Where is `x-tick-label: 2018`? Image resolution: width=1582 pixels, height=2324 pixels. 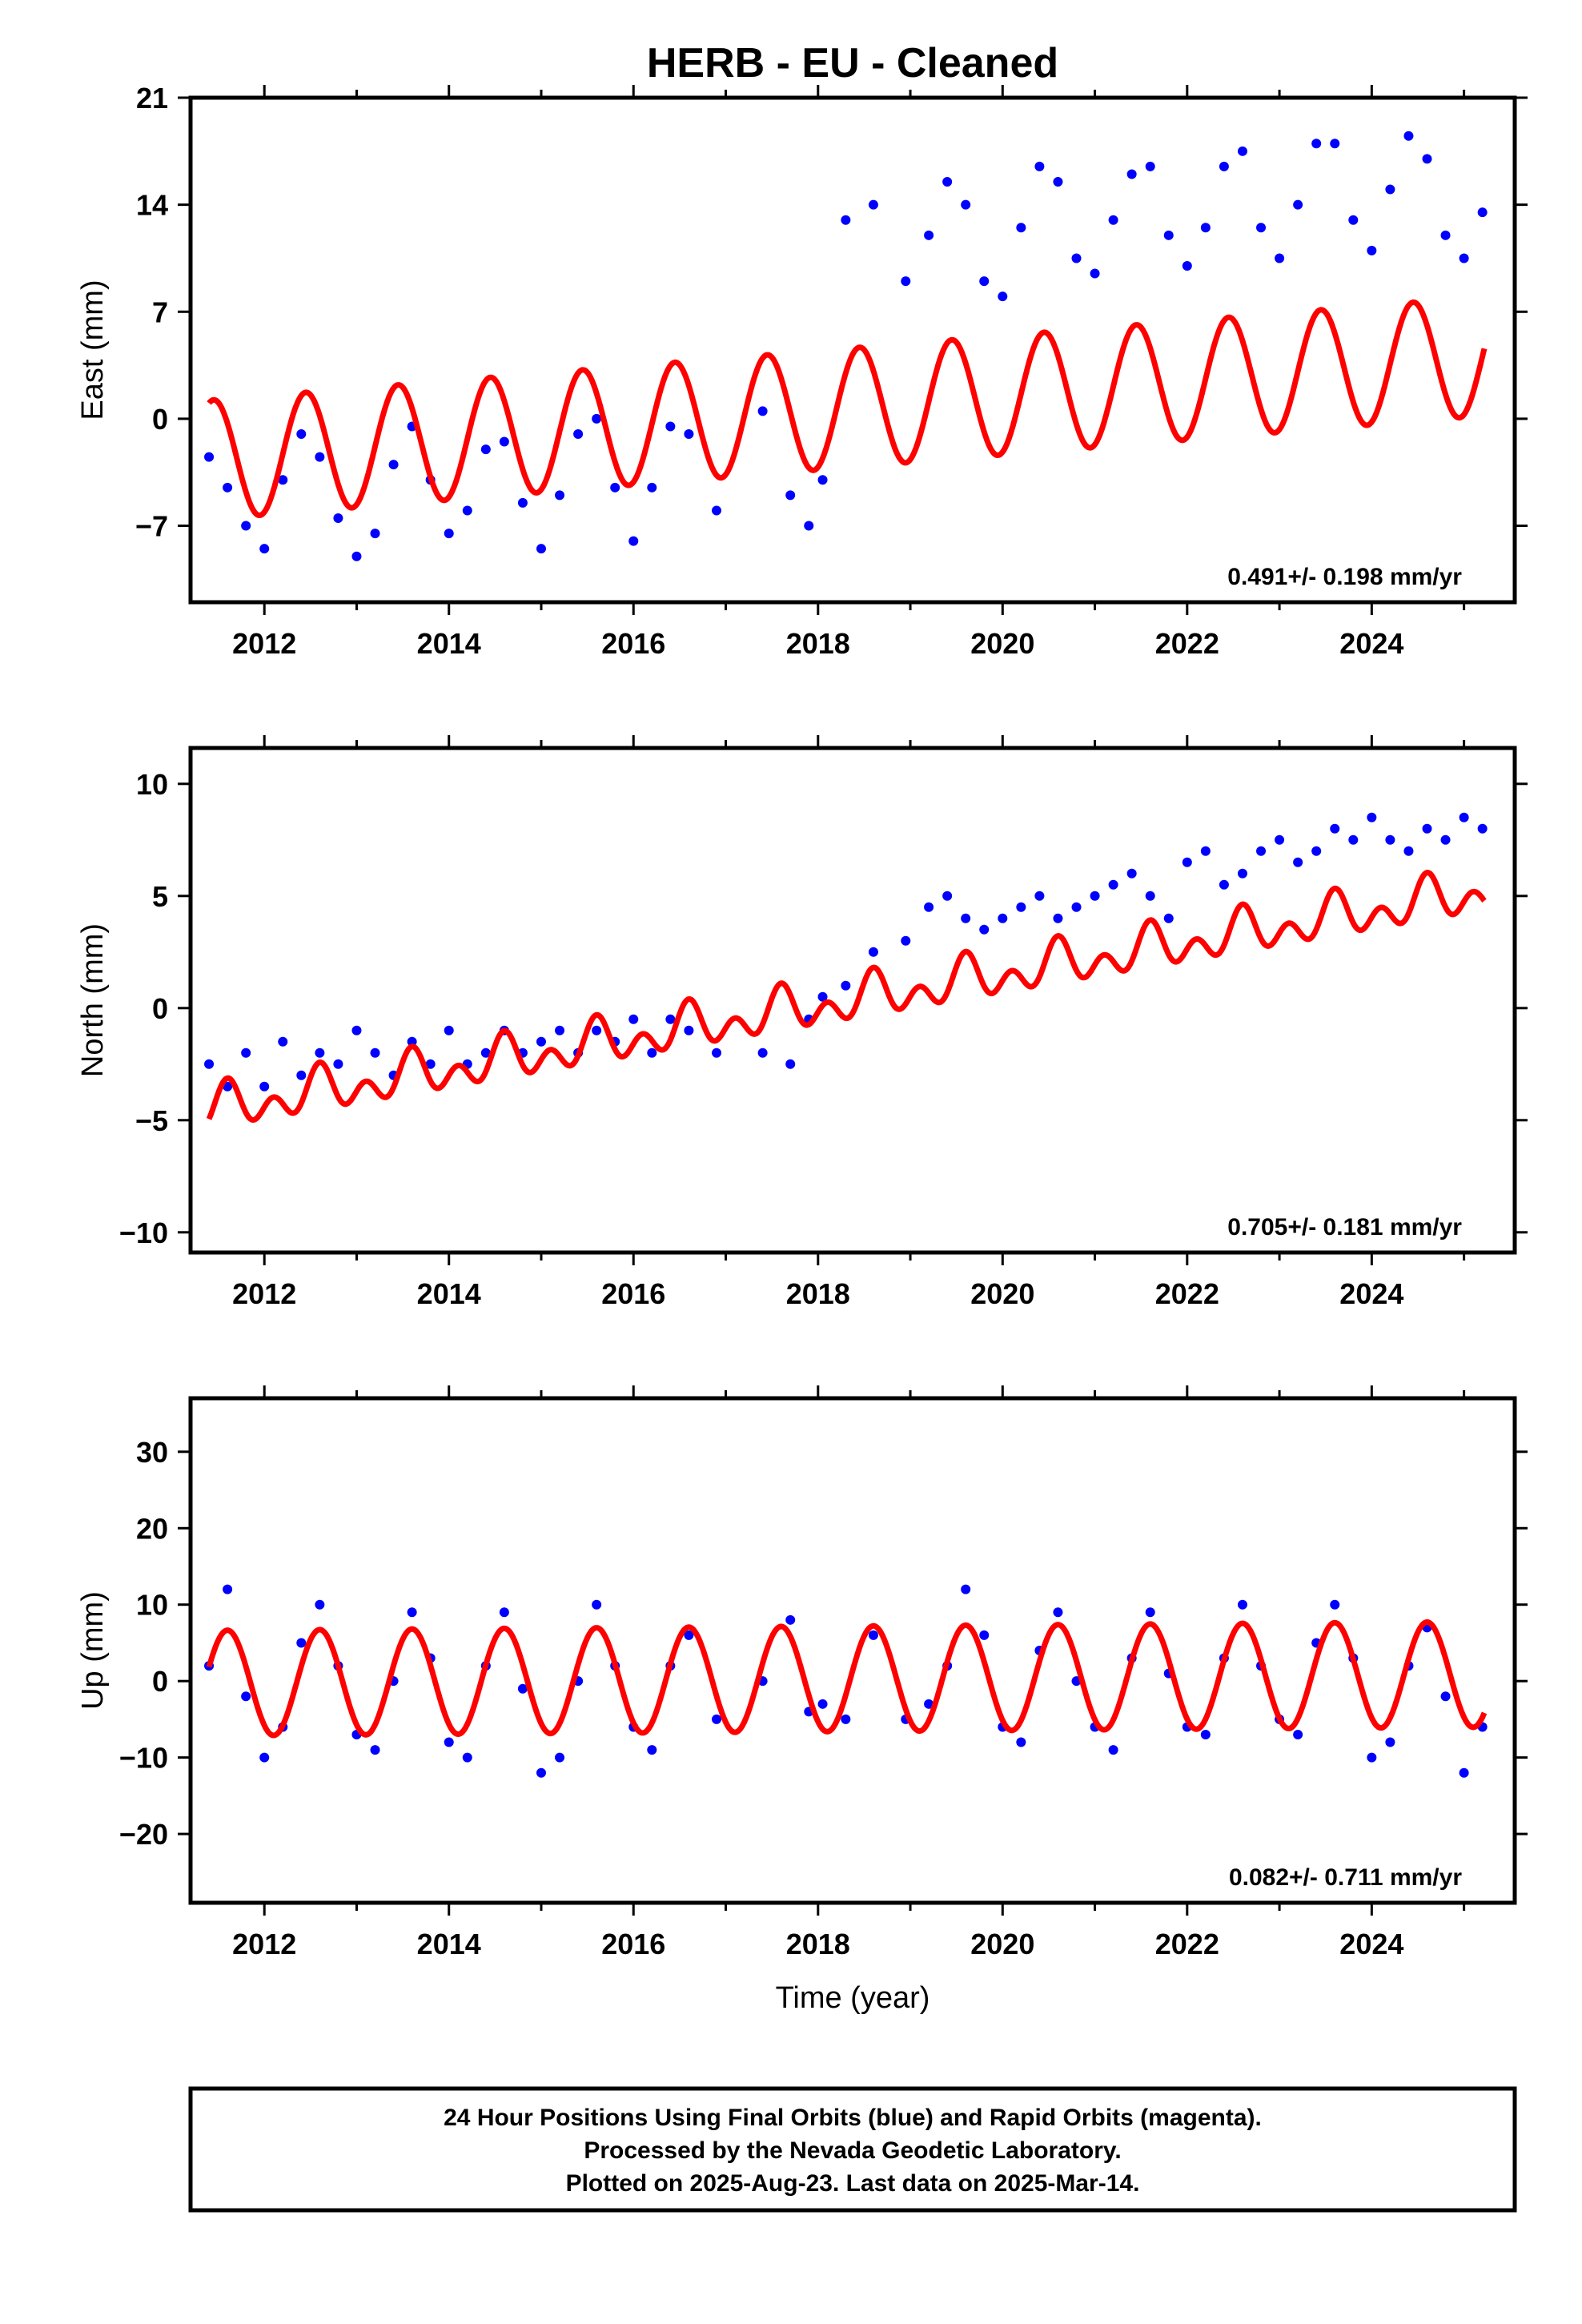
x-tick-label: 2018 is located at coordinates (818, 644).